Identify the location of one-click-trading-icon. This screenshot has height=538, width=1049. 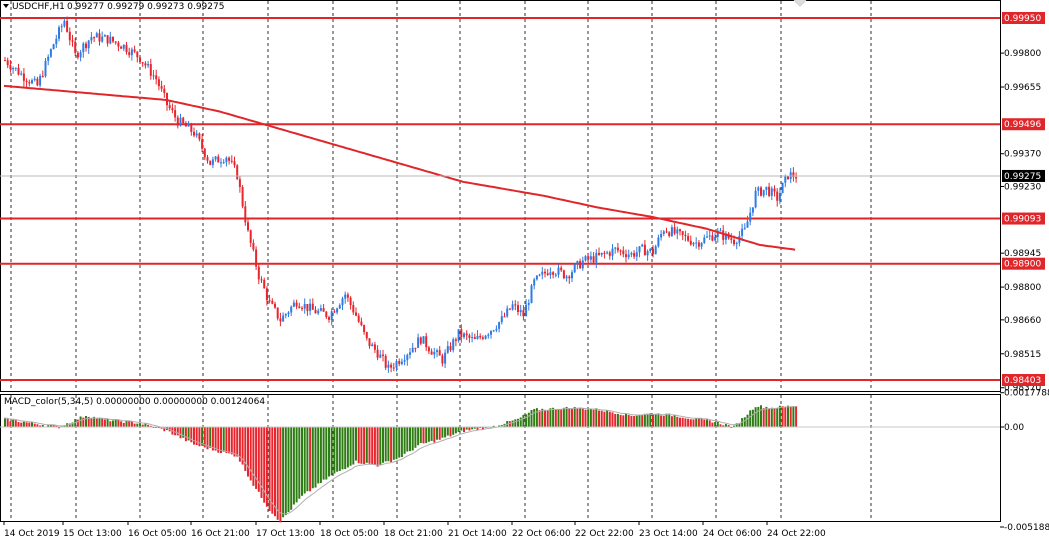
(800, 3).